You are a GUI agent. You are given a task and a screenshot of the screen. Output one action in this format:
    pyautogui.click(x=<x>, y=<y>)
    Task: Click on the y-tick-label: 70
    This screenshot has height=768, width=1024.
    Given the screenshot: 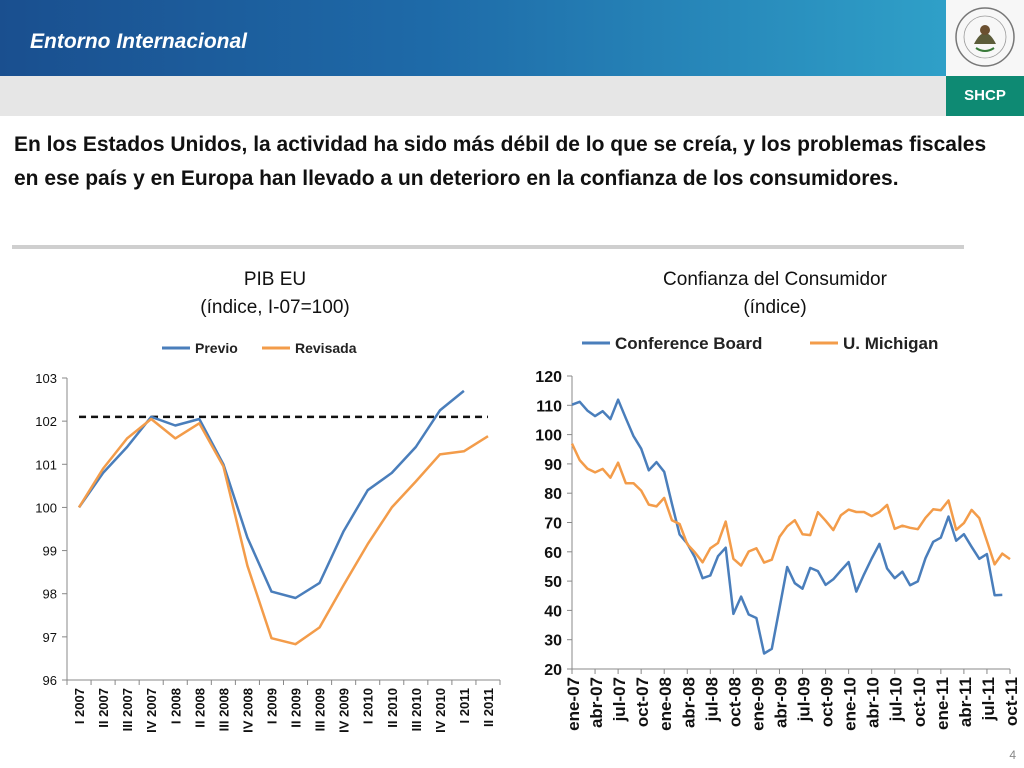 What is the action you would take?
    pyautogui.click(x=553, y=524)
    